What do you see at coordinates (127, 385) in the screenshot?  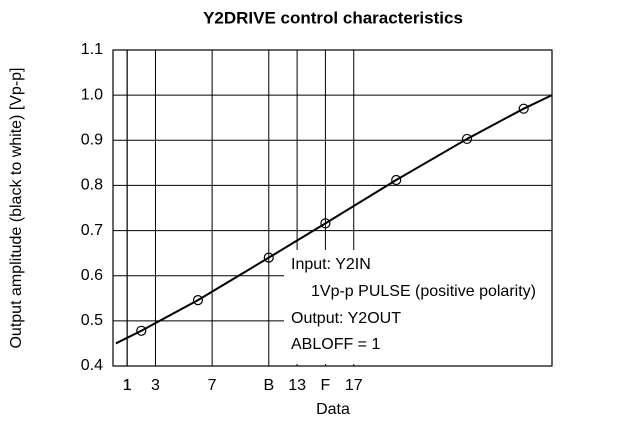 I see `x-tick-label: 1` at bounding box center [127, 385].